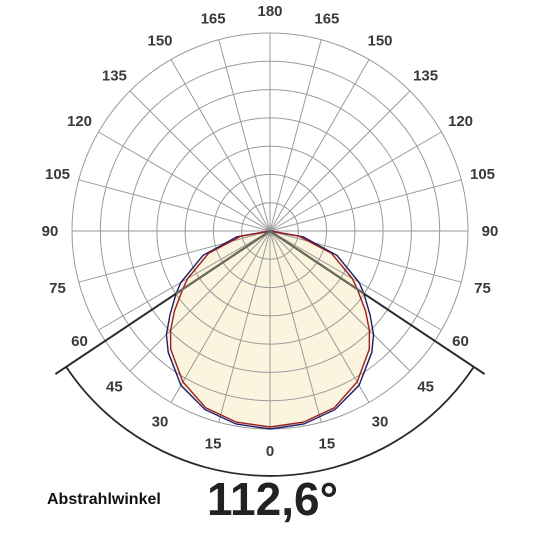 This screenshot has width=540, height=540. I want to click on grid-spoke-105-left, so click(174, 205).